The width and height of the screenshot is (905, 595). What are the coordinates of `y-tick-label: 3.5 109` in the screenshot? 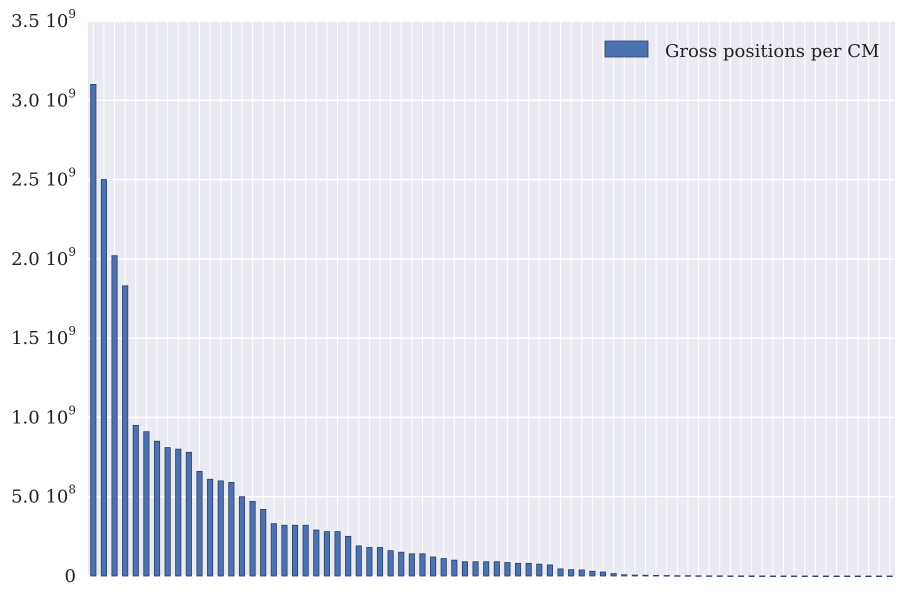 It's located at (43, 19).